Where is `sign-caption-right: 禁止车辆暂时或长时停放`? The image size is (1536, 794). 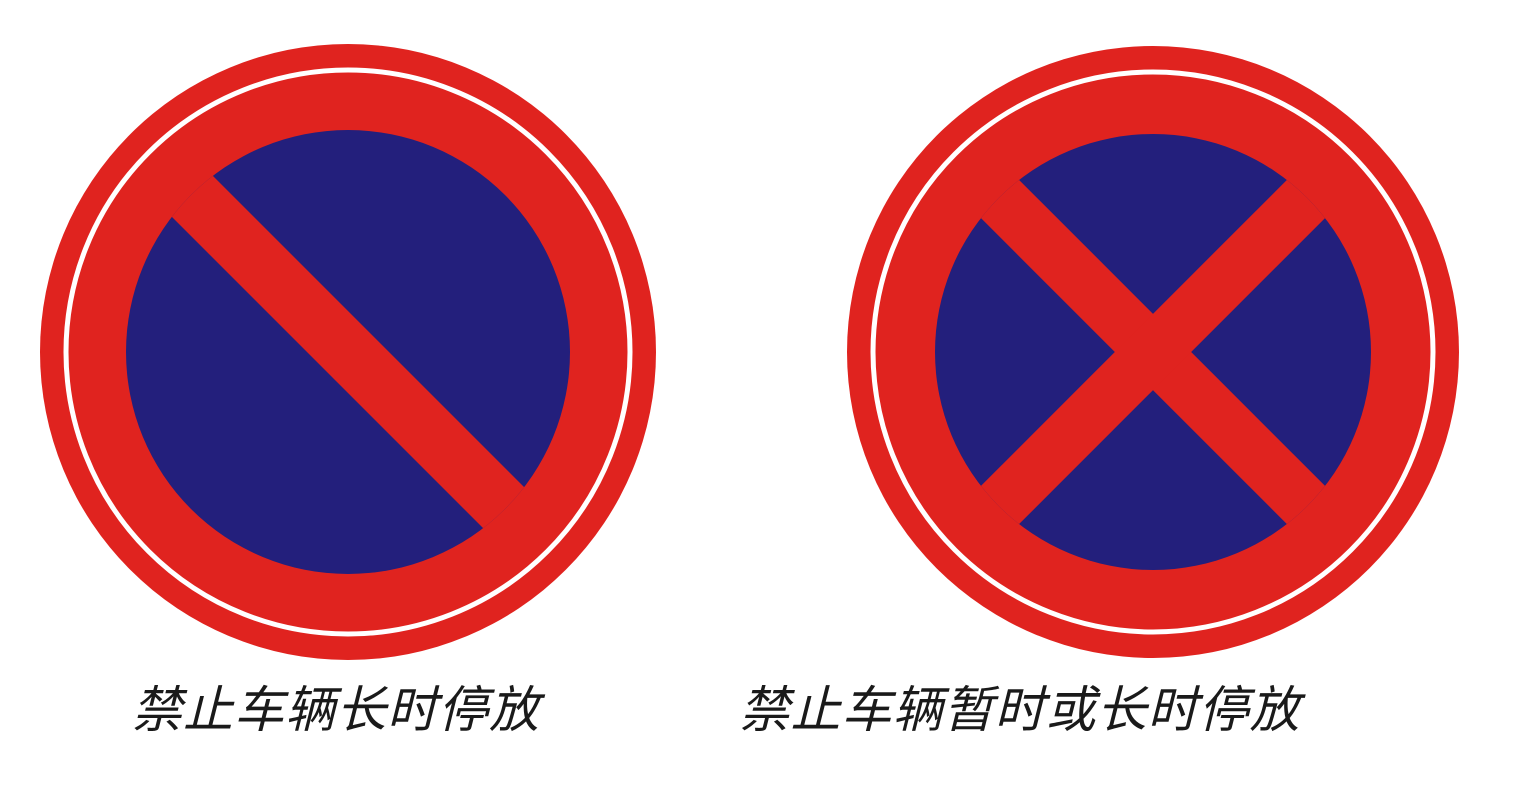 sign-caption-right: 禁止车辆暂时或长时停放 is located at coordinates (1020, 710).